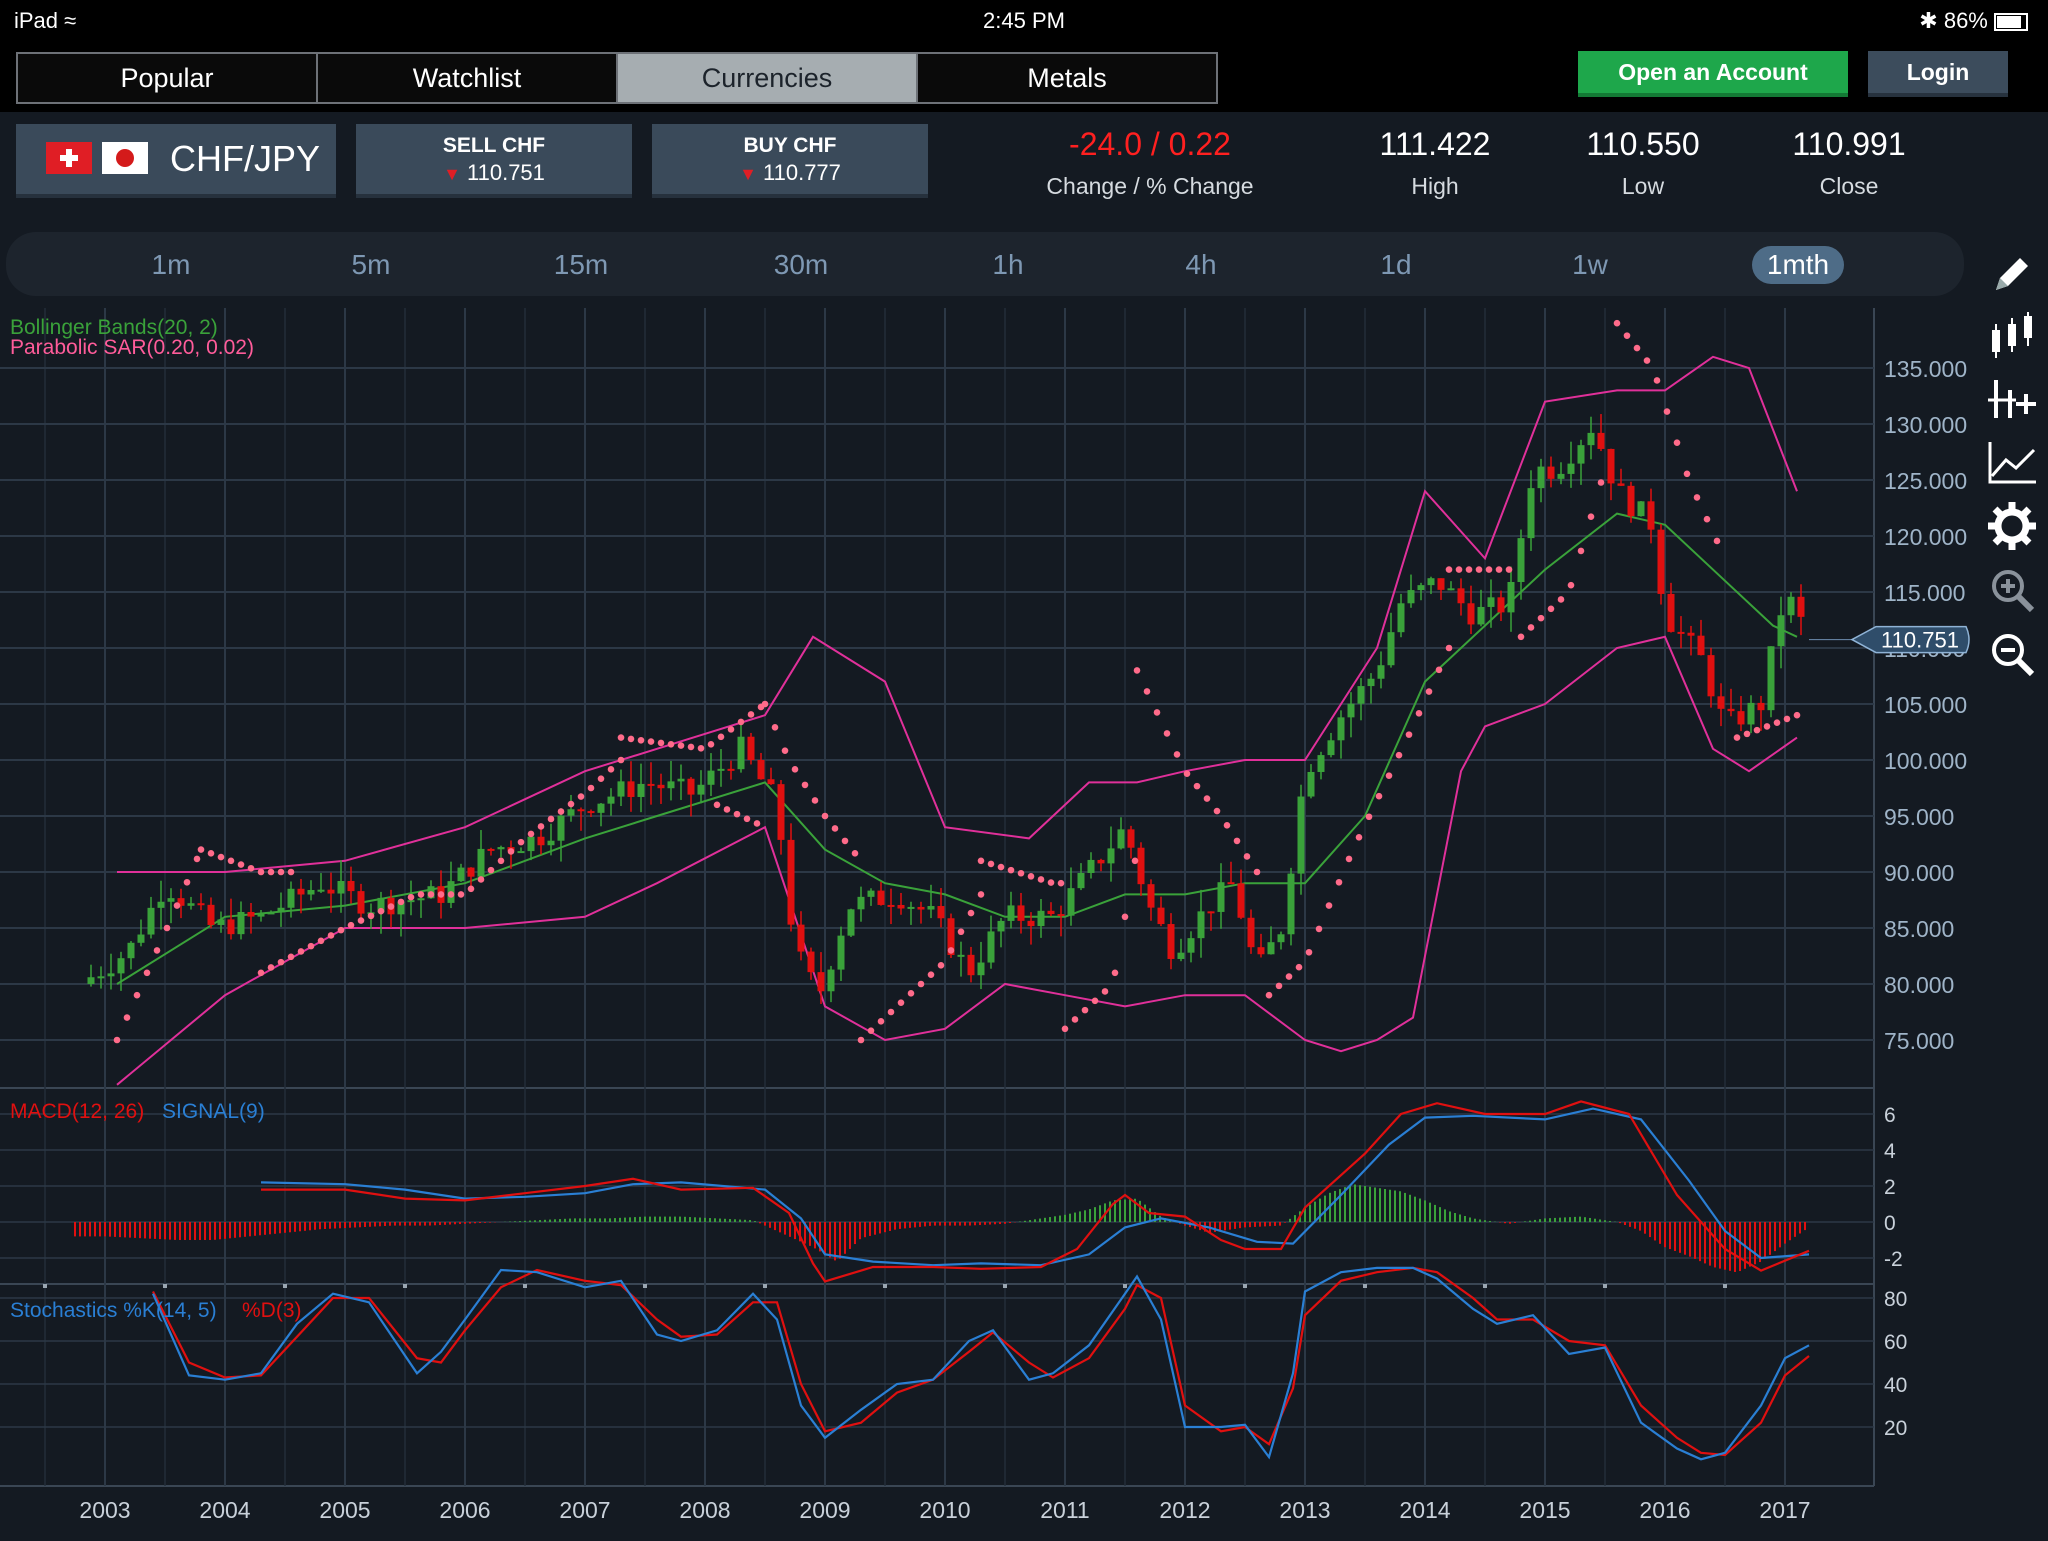 The image size is (2048, 1541). Describe the element at coordinates (1067, 78) in the screenshot. I see `tab-metals: Metals` at that location.